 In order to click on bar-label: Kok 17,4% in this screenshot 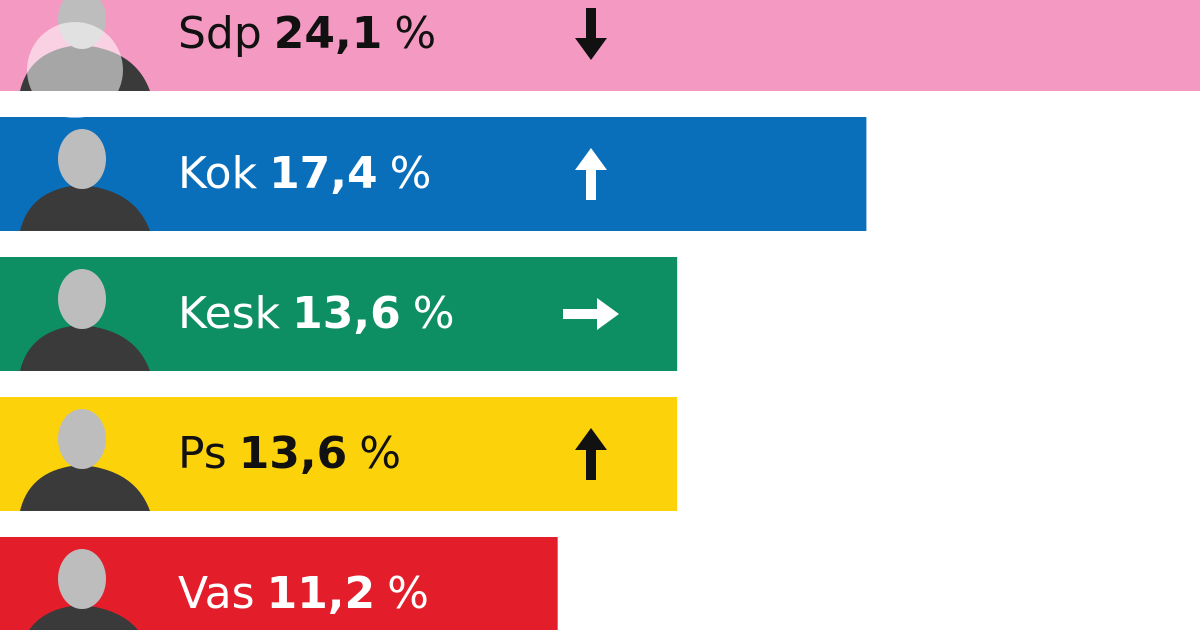, I will do `click(304, 173)`.